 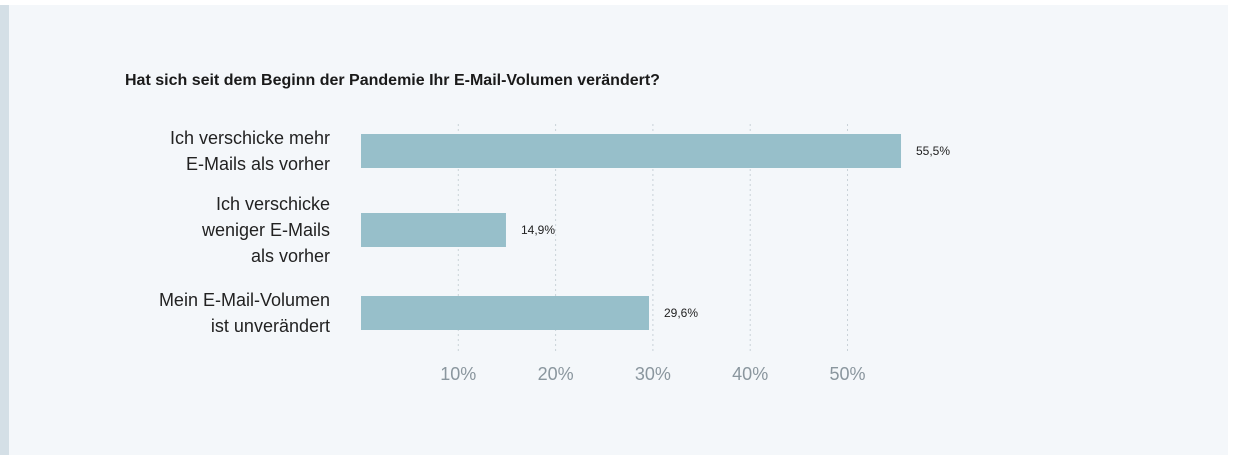 I want to click on tick-label: 40%, so click(x=750, y=374).